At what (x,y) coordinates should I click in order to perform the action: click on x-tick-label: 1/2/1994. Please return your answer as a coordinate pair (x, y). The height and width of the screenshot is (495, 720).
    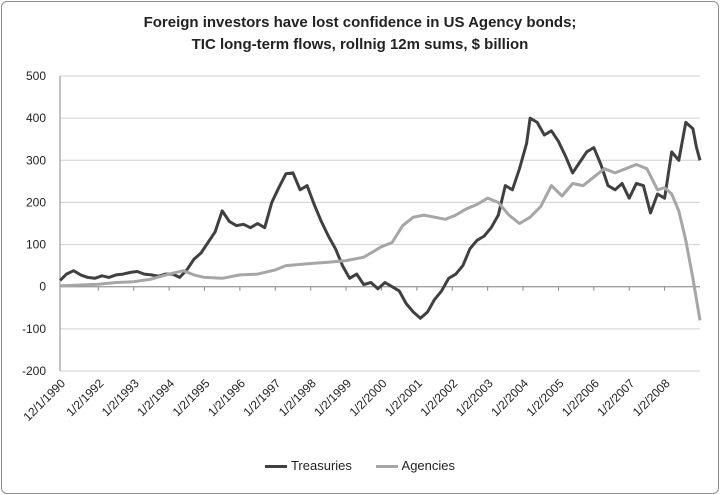
    Looking at the image, I should click on (155, 397).